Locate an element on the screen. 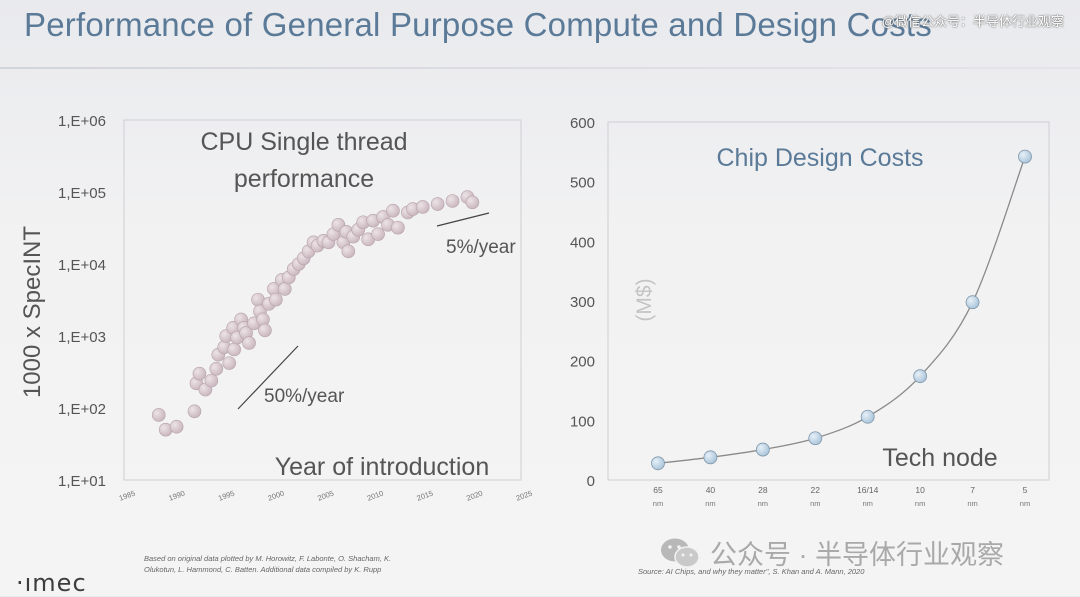 The width and height of the screenshot is (1080, 597). watermark-bottom: 公众号 · 半导体行业观察 is located at coordinates (832, 552).